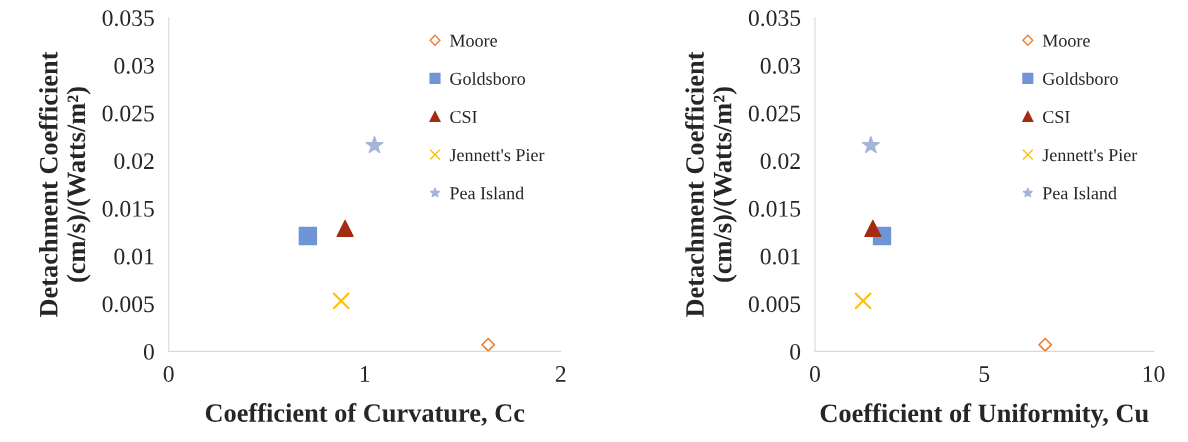 This screenshot has height=442, width=1188. I want to click on x-tick-label: 1, so click(365, 374).